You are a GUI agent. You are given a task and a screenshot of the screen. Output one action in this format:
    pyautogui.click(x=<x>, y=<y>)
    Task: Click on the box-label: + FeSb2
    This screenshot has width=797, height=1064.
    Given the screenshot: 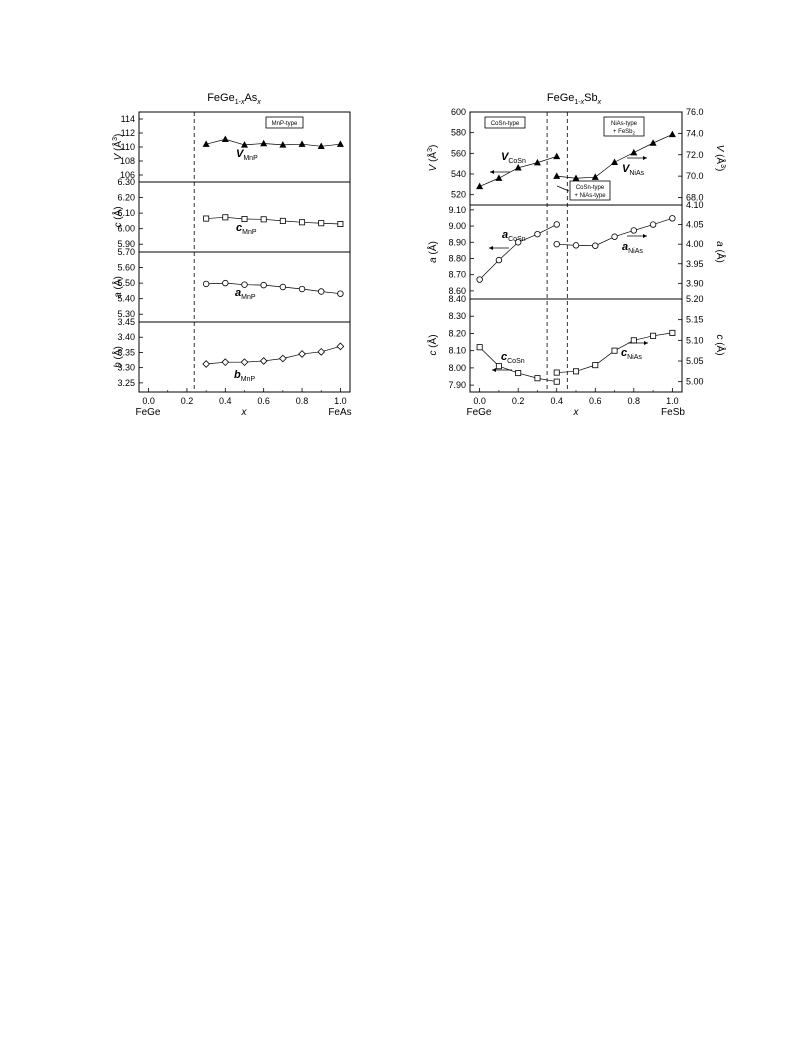 What is the action you would take?
    pyautogui.click(x=624, y=132)
    